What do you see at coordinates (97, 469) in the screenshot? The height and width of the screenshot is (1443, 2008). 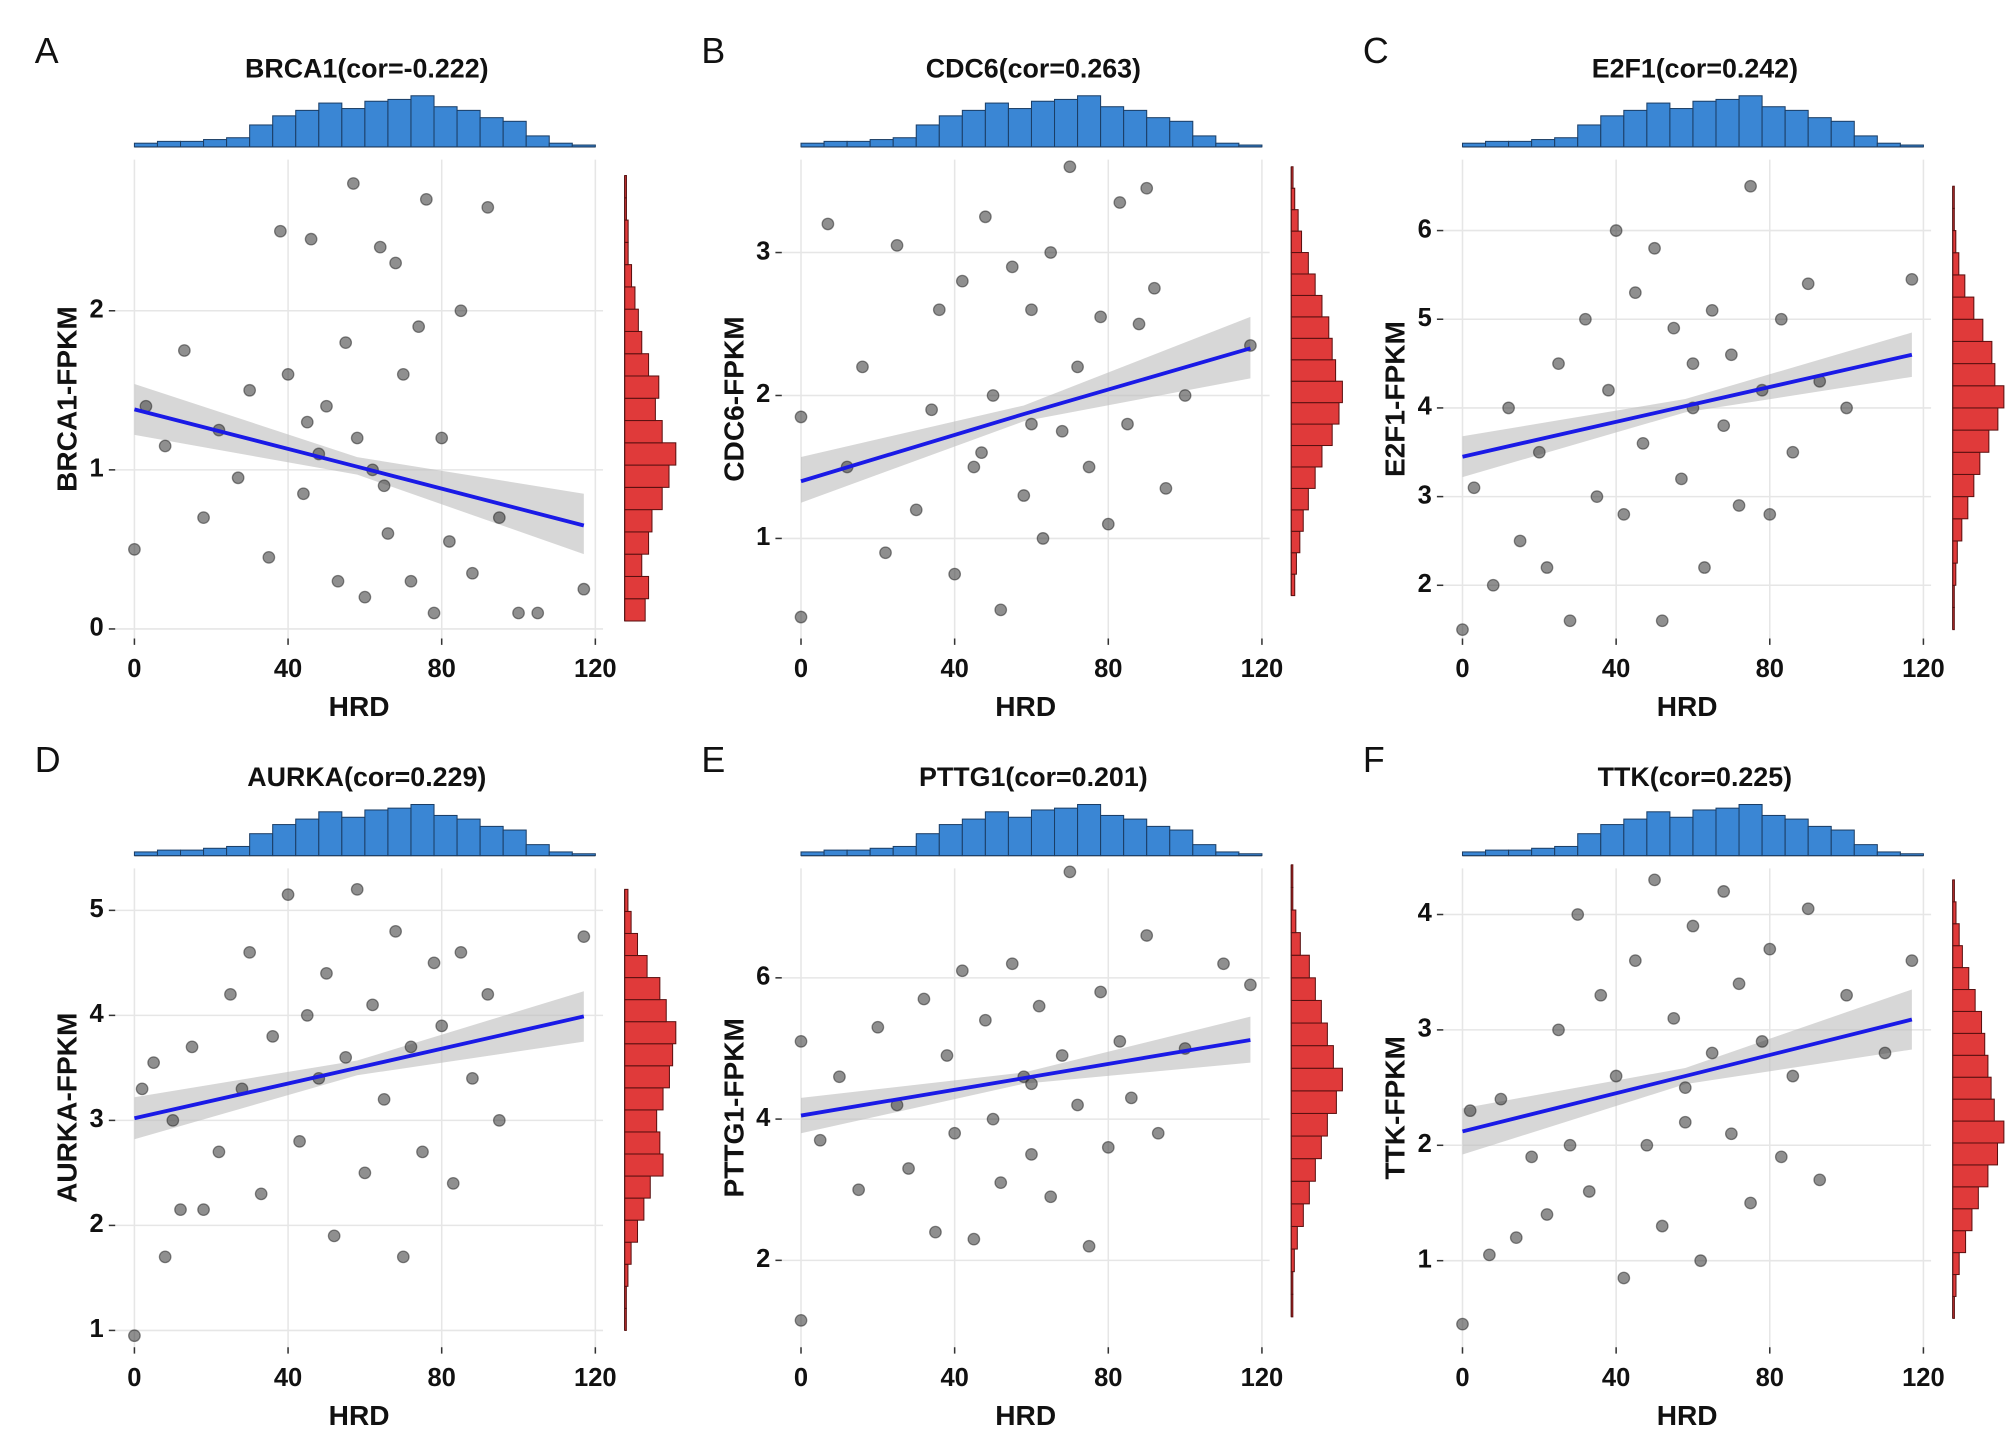 I see `y-tick-label: 1` at bounding box center [97, 469].